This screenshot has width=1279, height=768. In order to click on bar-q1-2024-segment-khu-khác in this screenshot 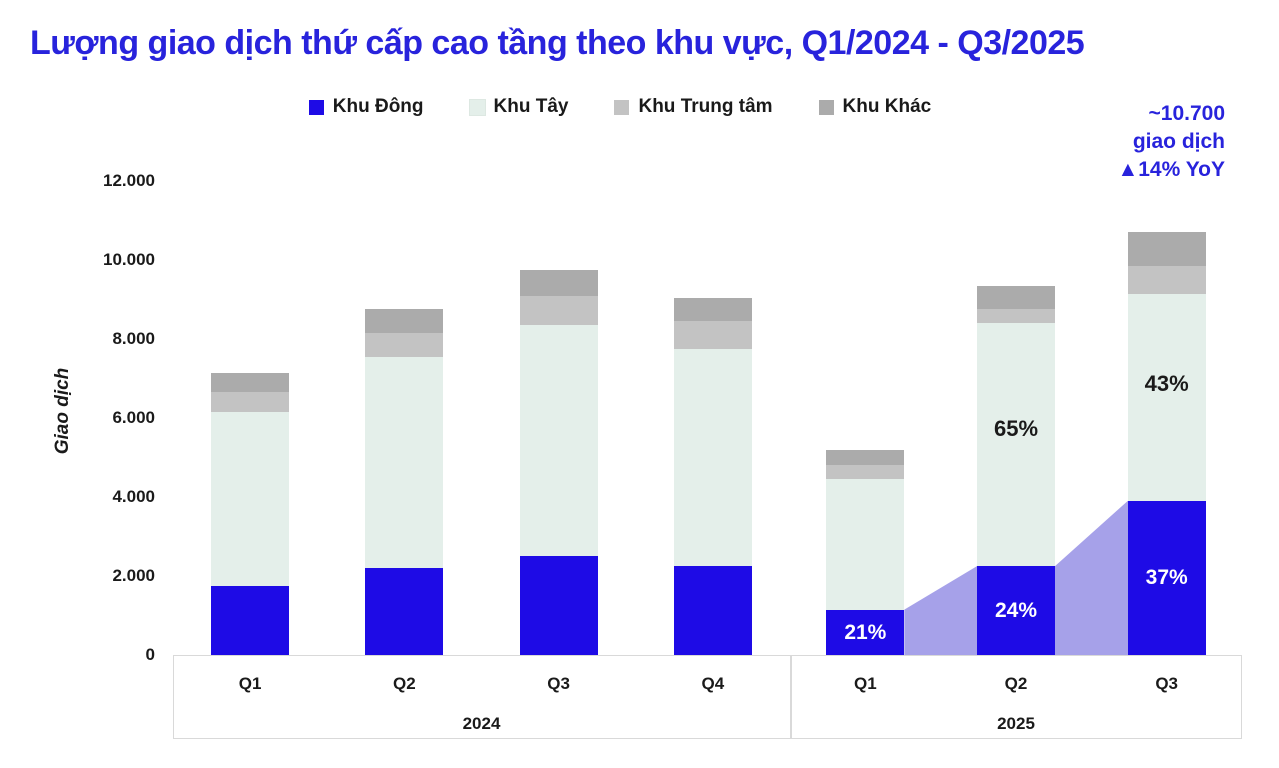, I will do `click(250, 382)`.